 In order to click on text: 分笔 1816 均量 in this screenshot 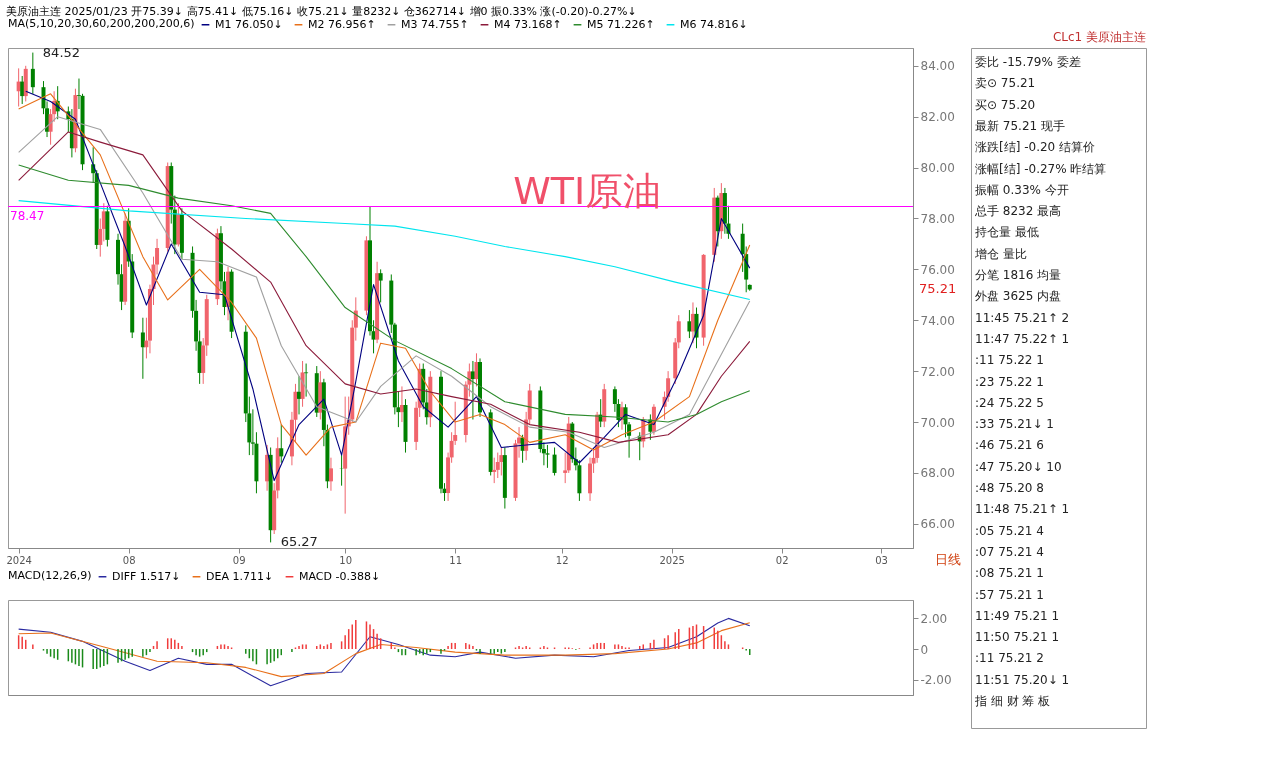, I will do `click(1018, 275)`.